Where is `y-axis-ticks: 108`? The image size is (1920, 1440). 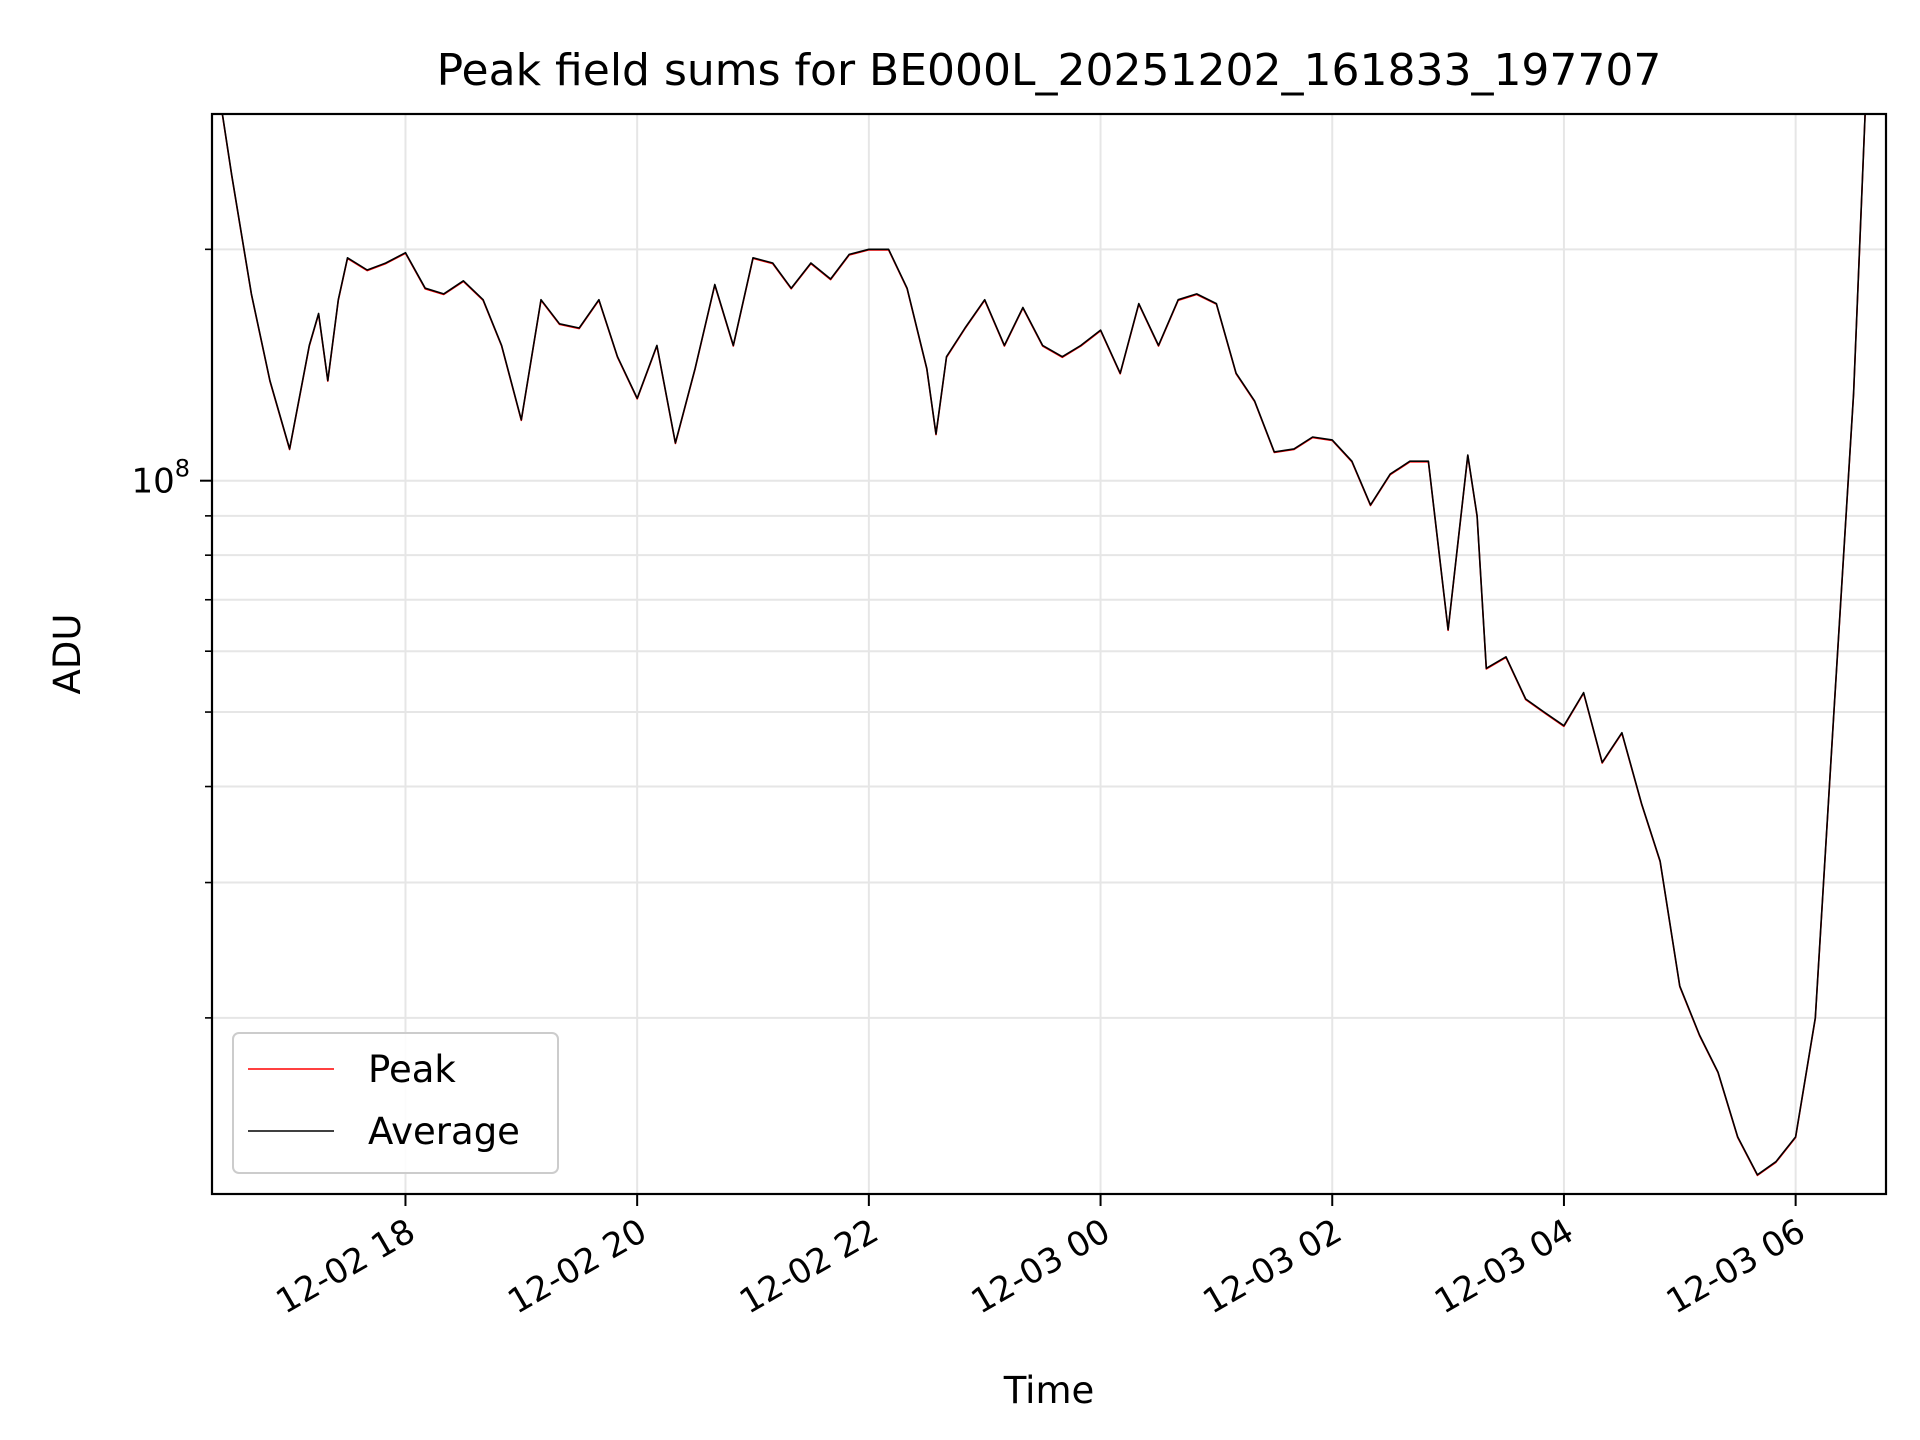
y-axis-ticks: 108 is located at coordinates (171, 633).